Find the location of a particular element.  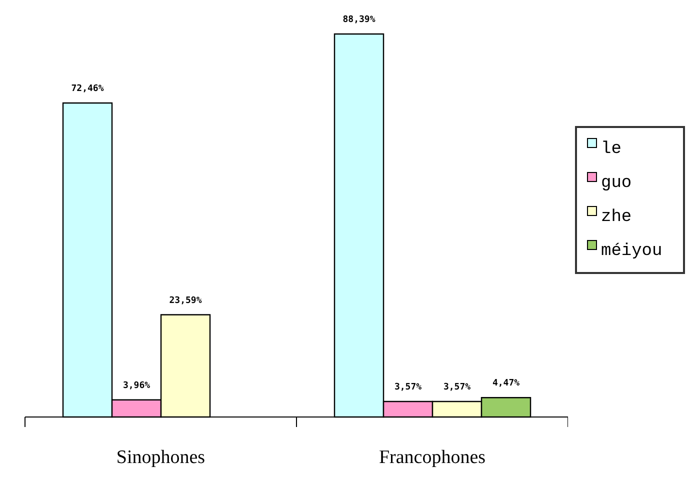

x-tick-label: Francophones is located at coordinates (432, 457).